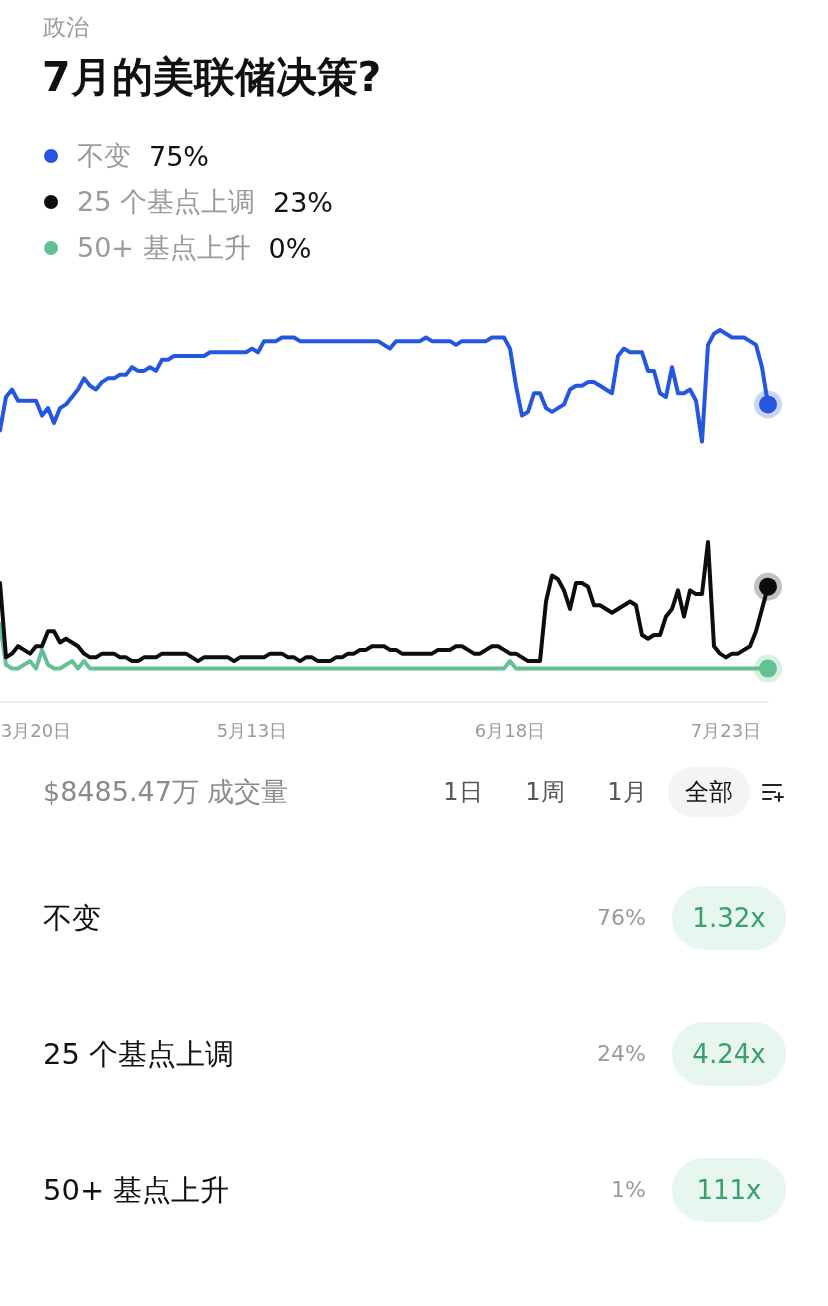 This screenshot has width=828, height=1306. What do you see at coordinates (545, 792) in the screenshot?
I see `text: 1周` at bounding box center [545, 792].